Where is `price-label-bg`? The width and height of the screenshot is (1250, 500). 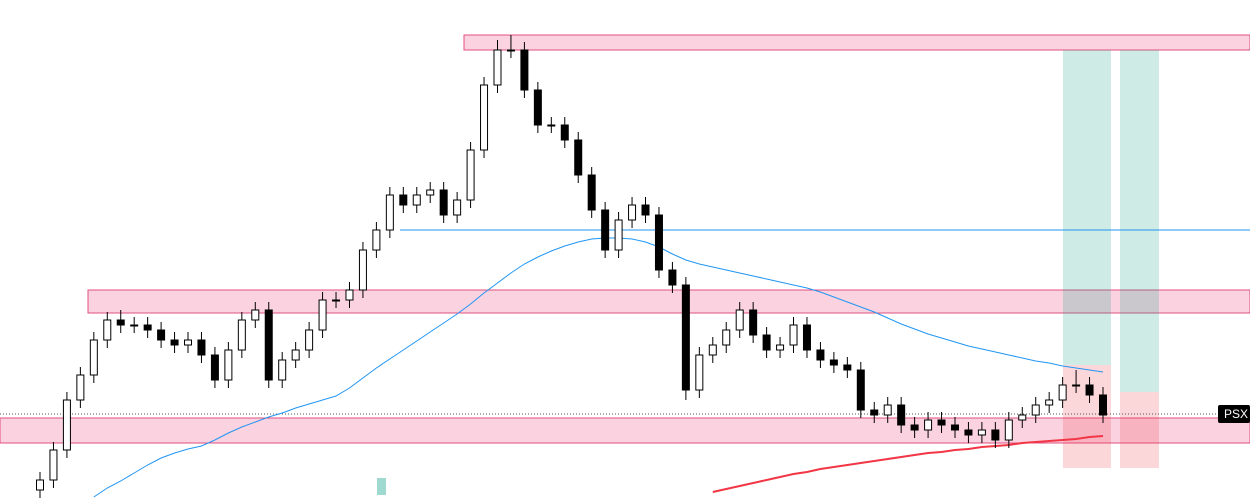 price-label-bg is located at coordinates (1234, 414).